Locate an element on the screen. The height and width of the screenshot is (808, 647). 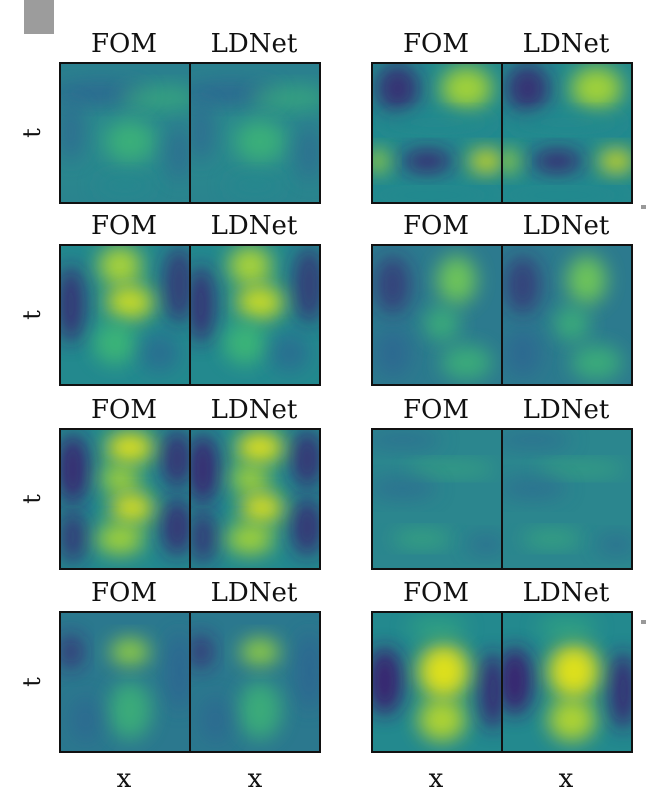
title-fom-2-1: FOM is located at coordinates (436, 410).